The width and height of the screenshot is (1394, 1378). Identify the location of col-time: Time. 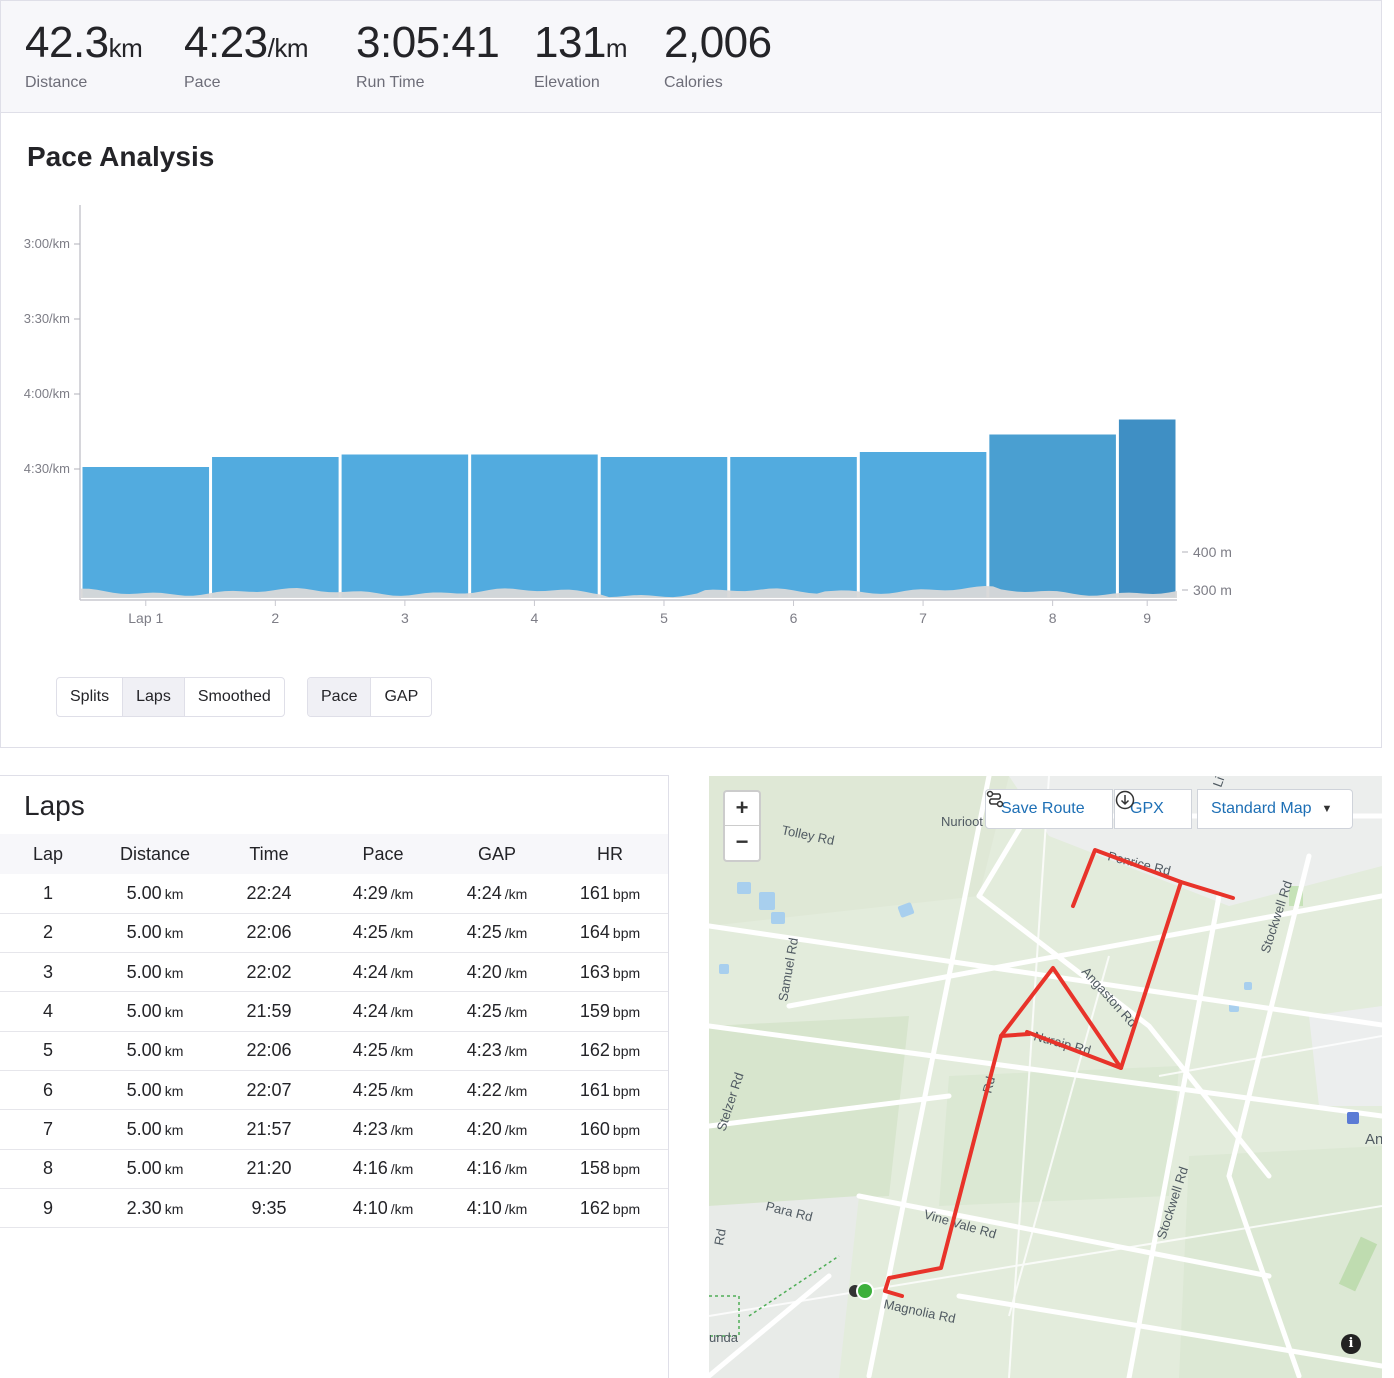
(269, 854).